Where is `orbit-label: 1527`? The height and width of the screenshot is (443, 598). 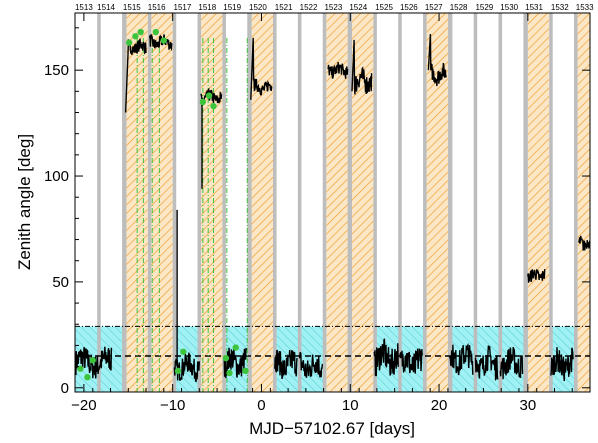
orbit-label: 1527 is located at coordinates (434, 7).